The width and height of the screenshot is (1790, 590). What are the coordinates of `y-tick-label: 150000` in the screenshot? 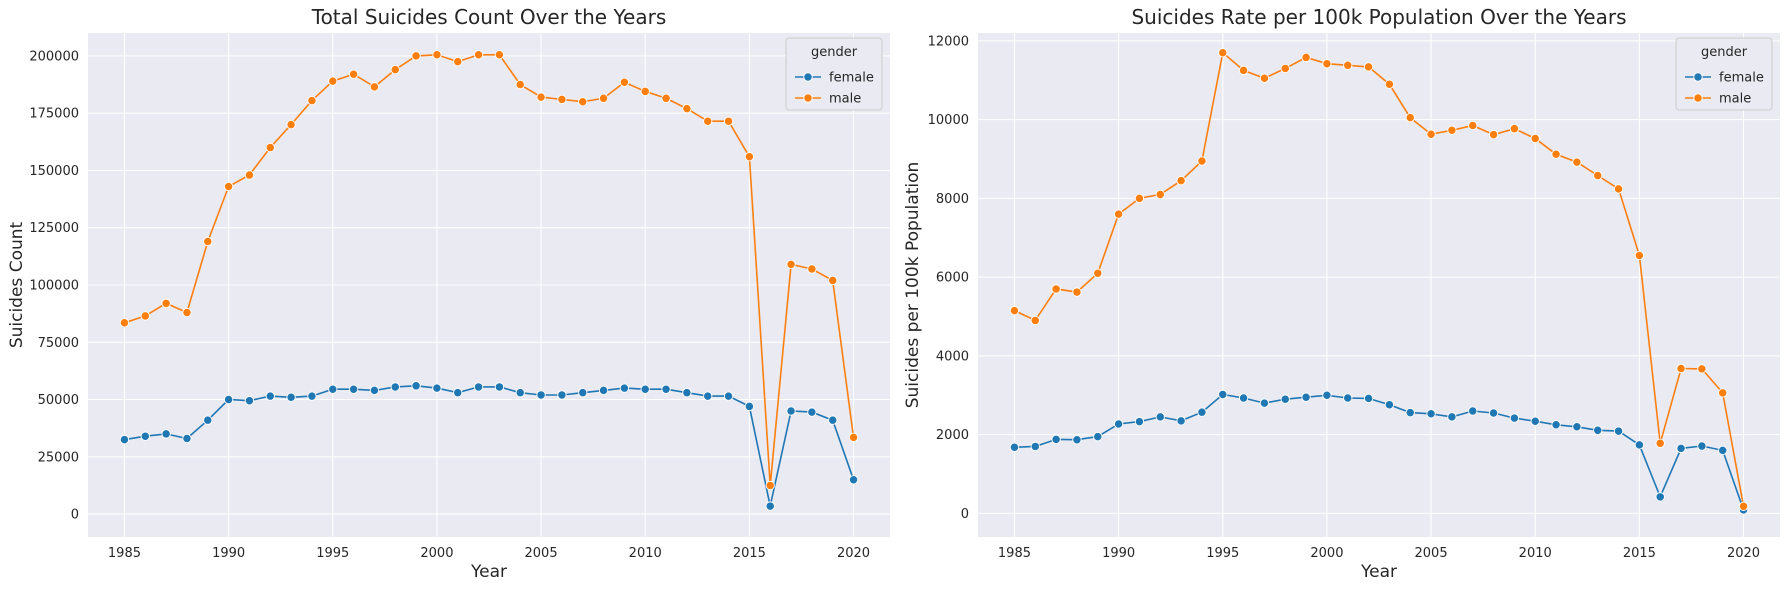 It's located at (54, 171).